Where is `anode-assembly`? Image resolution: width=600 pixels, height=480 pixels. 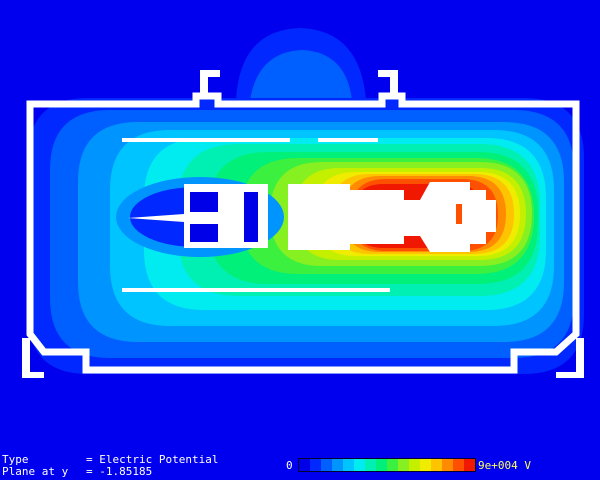 anode-assembly is located at coordinates (392, 217).